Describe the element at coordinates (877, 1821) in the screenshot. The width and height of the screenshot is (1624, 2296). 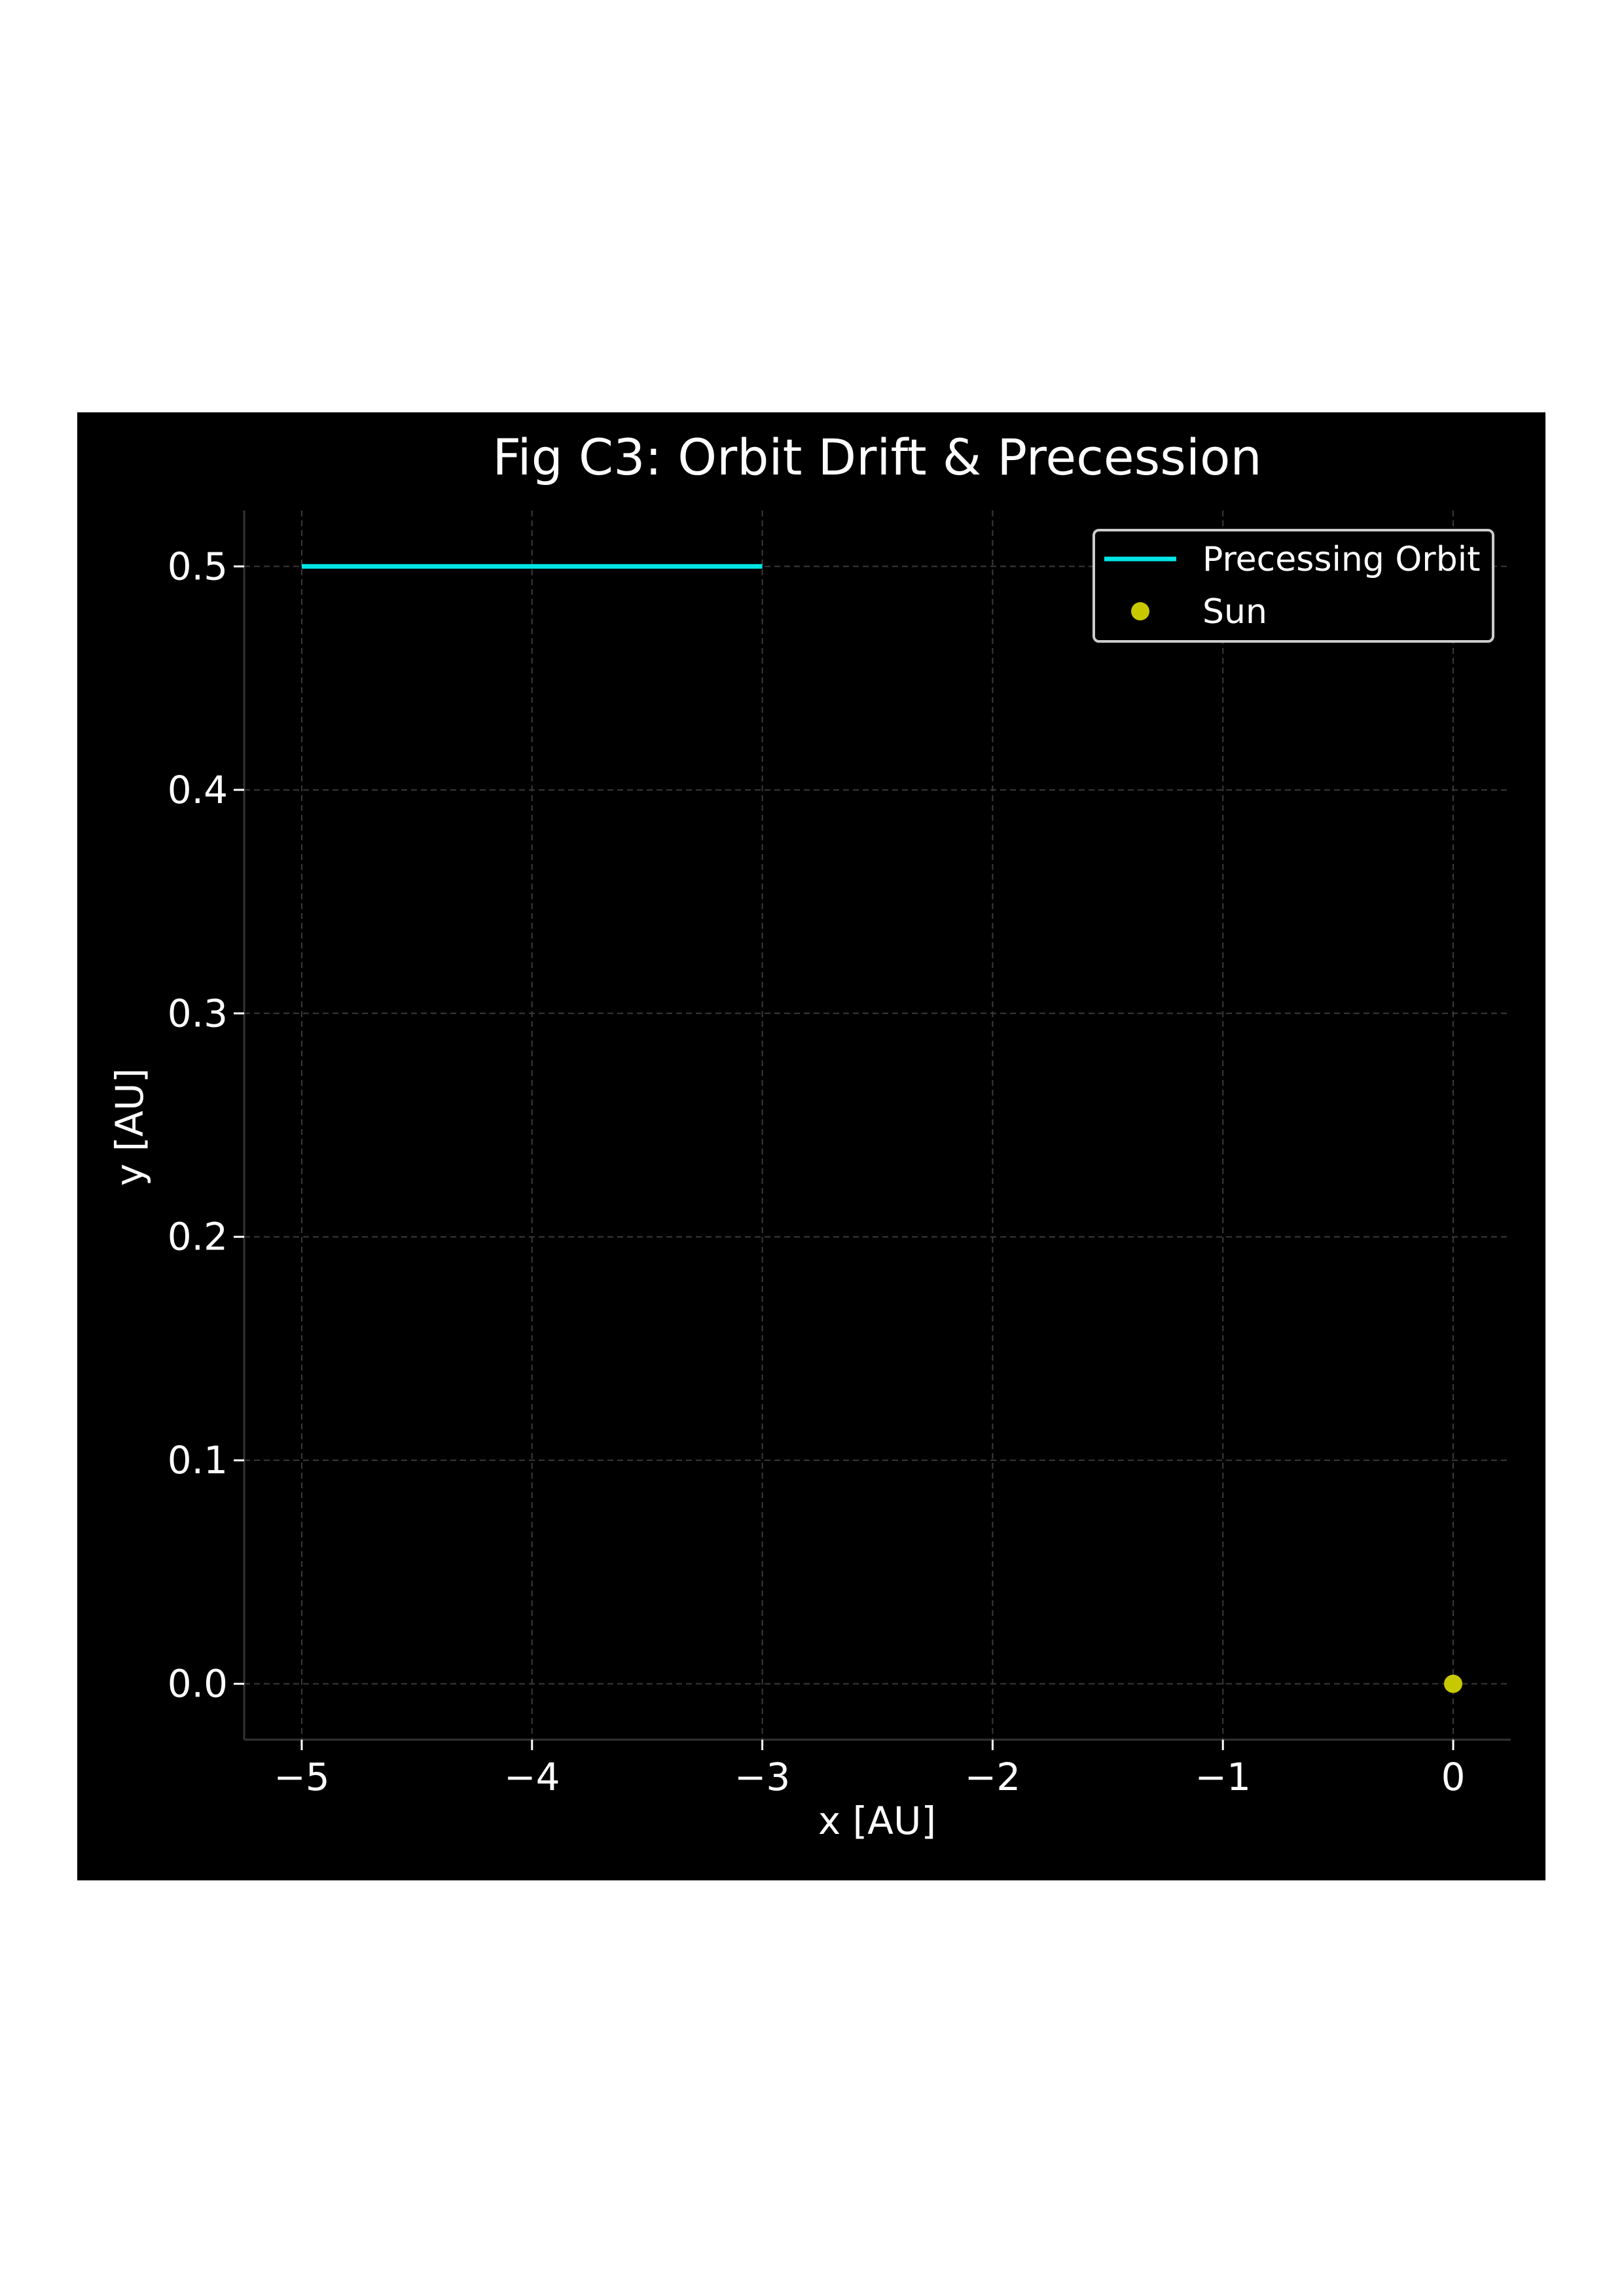
I see `x-axis-label: x [AU]` at that location.